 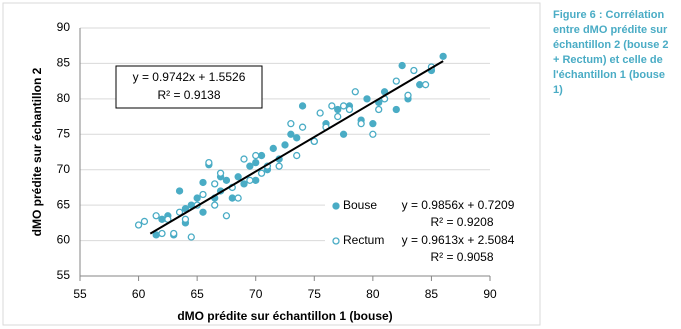 I want to click on x-axis-title: dMO prédite sur échantillon 1 (bouse), so click(x=284, y=316).